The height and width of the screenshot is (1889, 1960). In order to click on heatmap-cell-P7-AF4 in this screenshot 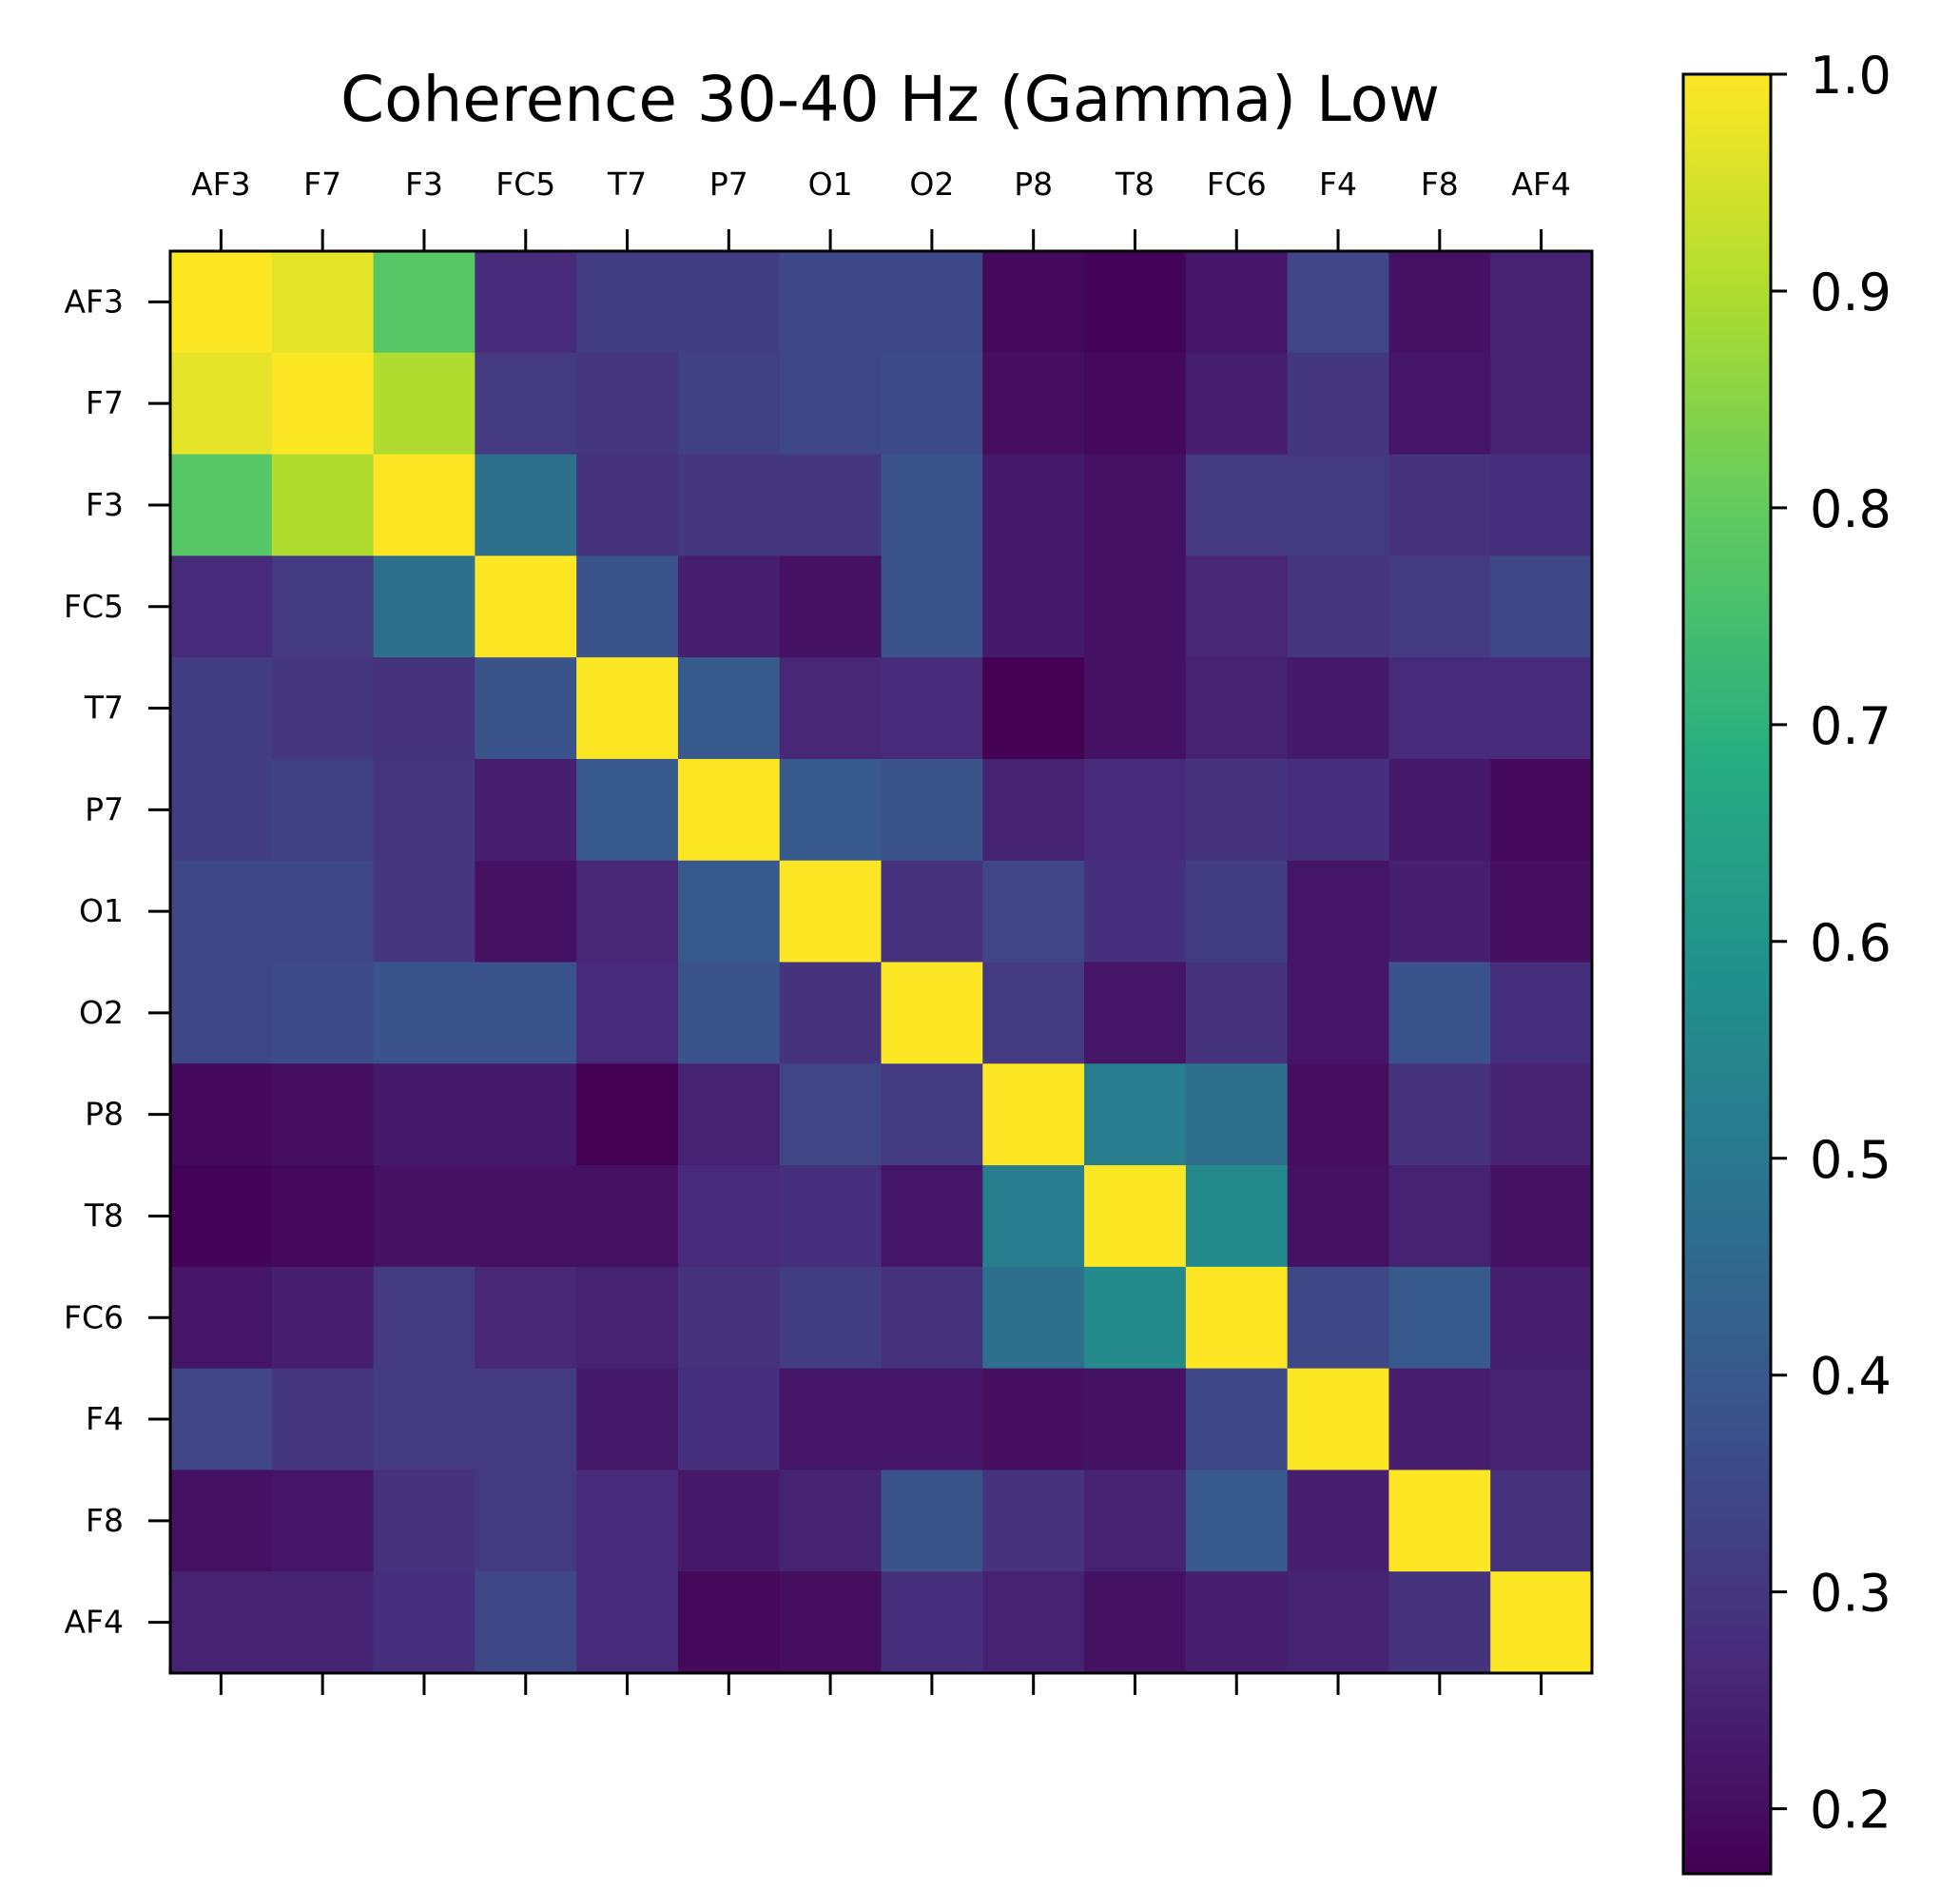, I will do `click(1541, 810)`.